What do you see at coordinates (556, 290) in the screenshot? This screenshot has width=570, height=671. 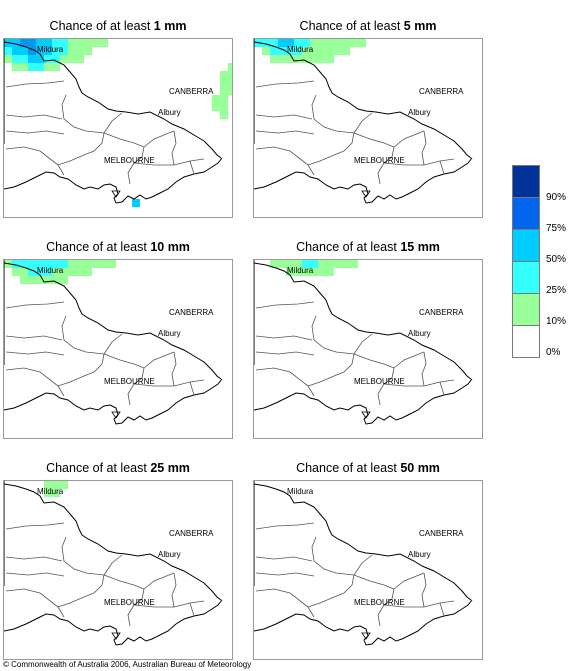 I see `legend-label: 25%` at bounding box center [556, 290].